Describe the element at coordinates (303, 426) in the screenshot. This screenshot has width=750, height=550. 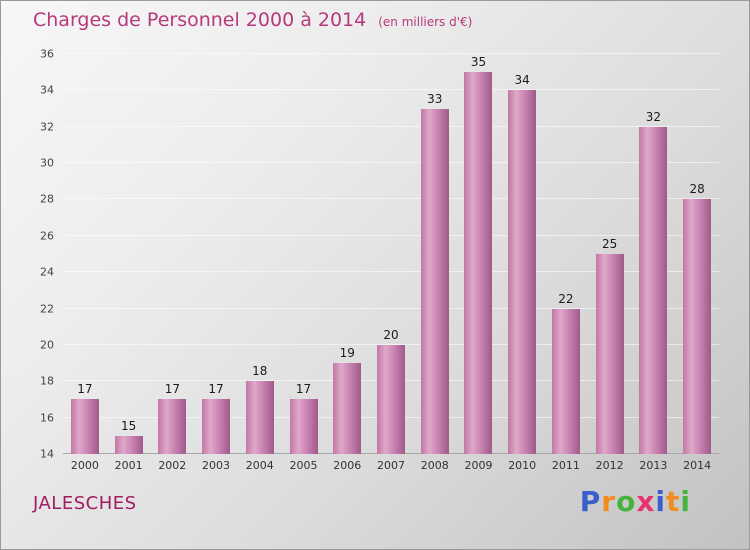
I see `bar-2005` at that location.